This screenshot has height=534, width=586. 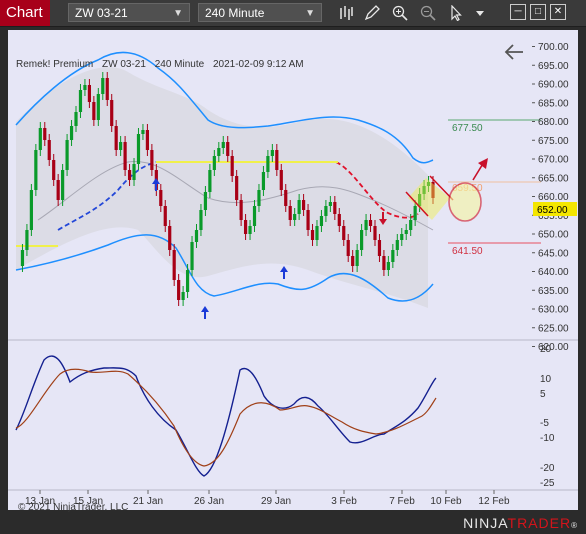 What do you see at coordinates (553, 178) in the screenshot?
I see `price-tick-label: 665.00` at bounding box center [553, 178].